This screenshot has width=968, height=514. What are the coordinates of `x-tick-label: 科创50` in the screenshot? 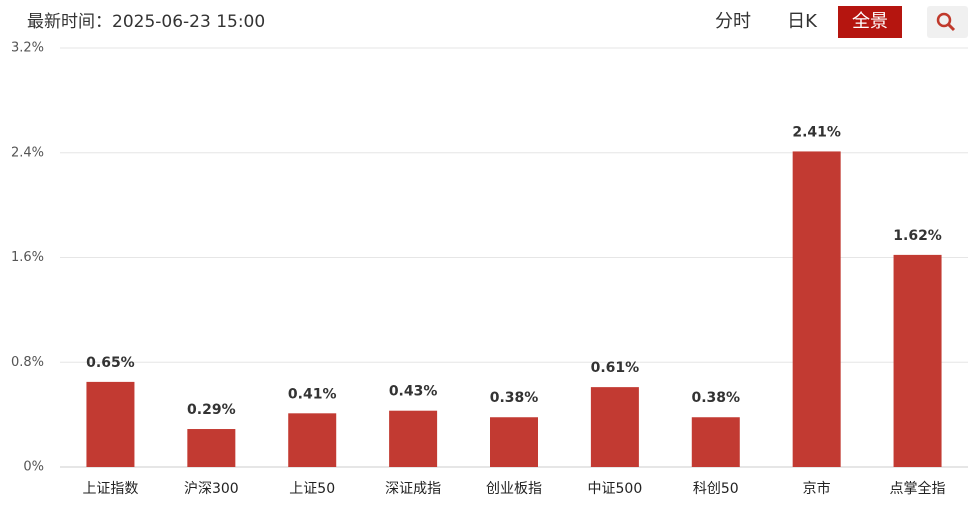 It's located at (716, 489).